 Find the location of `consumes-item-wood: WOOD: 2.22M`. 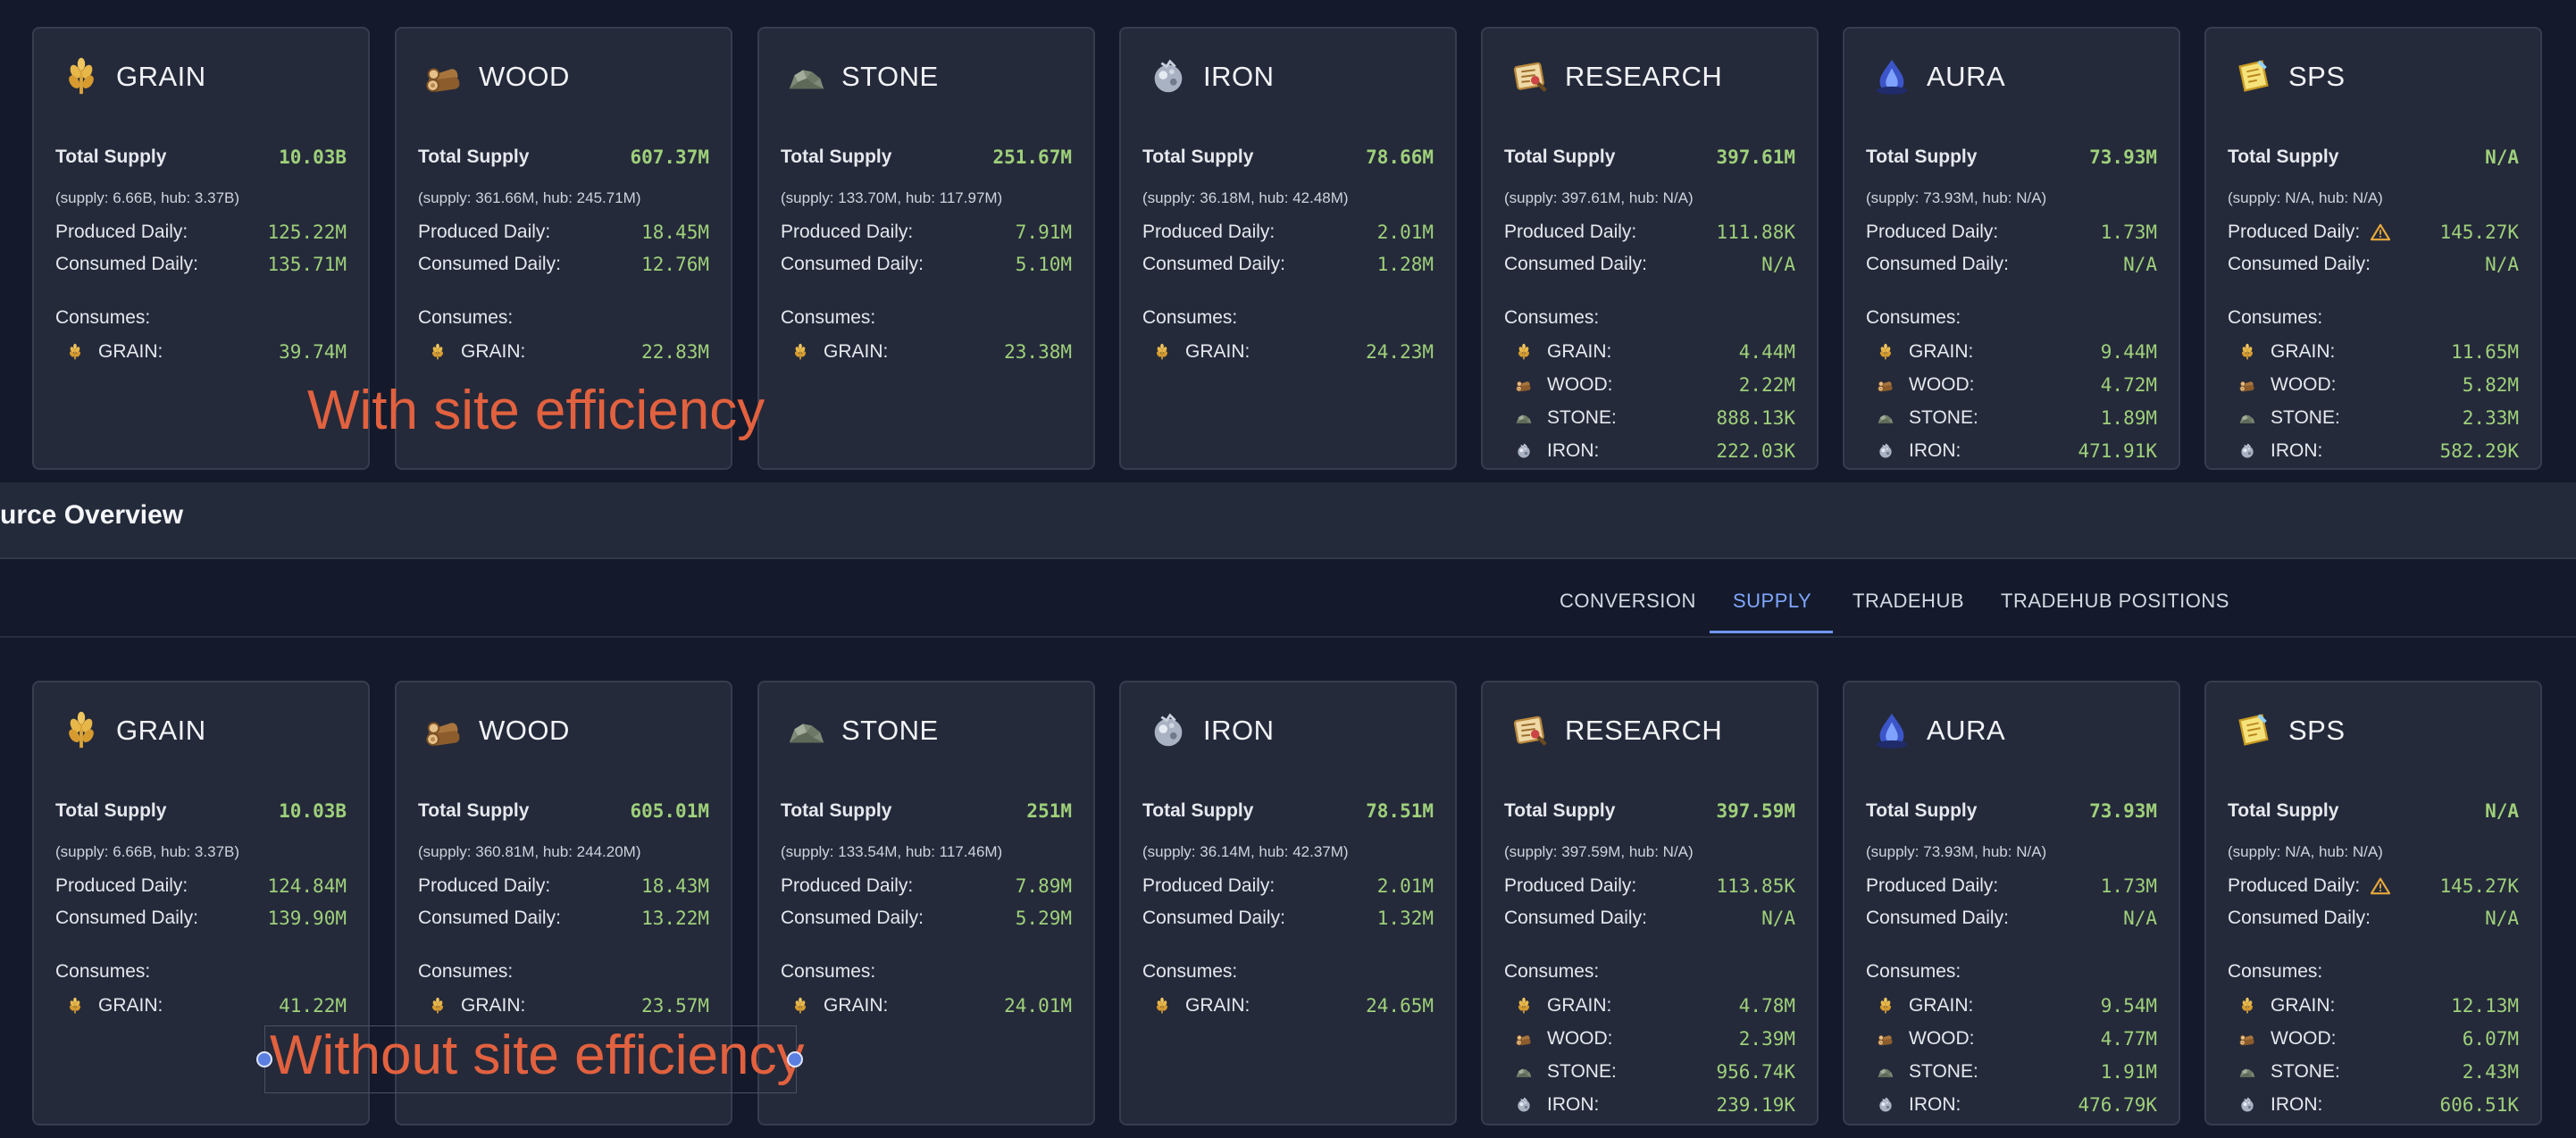

consumes-item-wood: WOOD: 2.22M is located at coordinates (1655, 385).